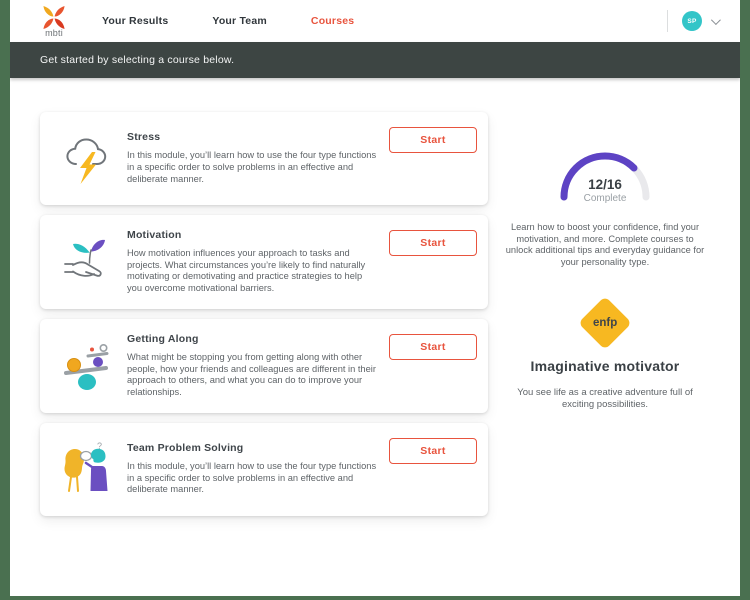  Describe the element at coordinates (715, 19) in the screenshot. I see `chevron-down-icon` at that location.